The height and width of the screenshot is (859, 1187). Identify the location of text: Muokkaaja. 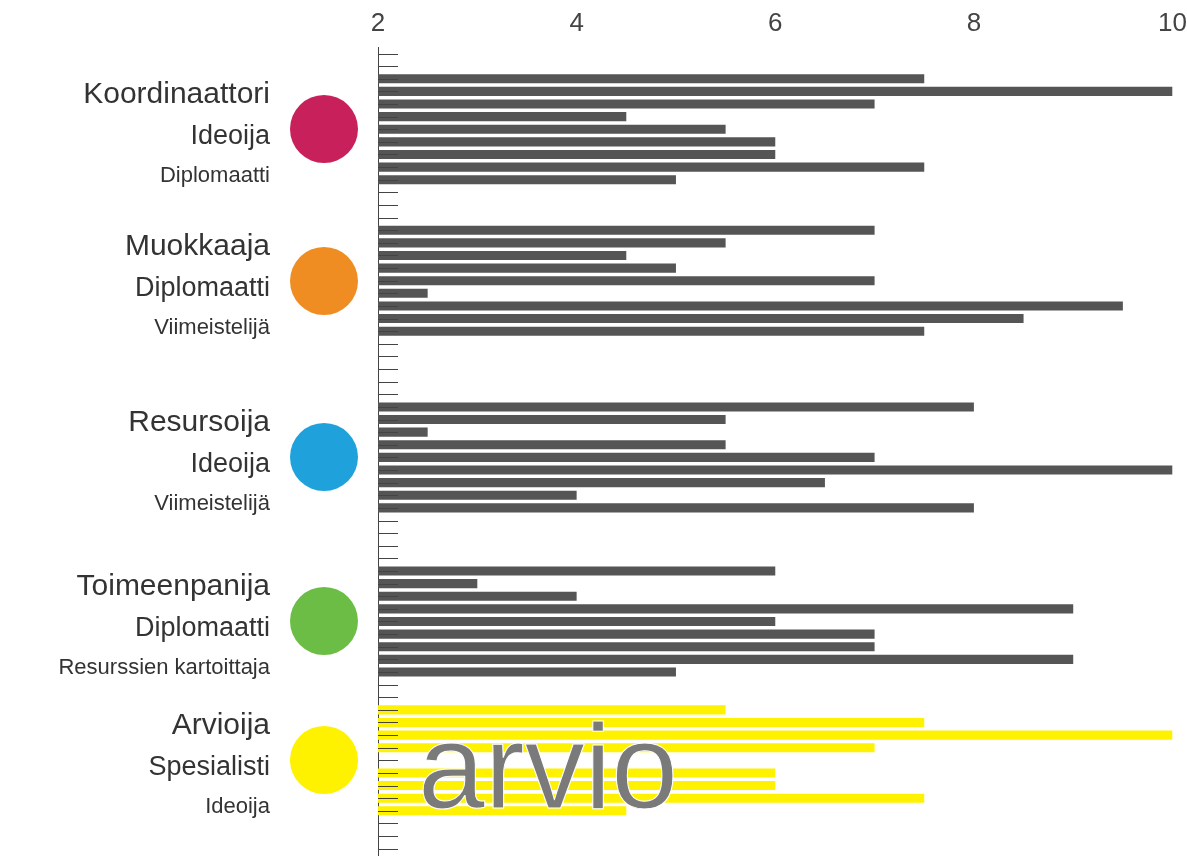
(197, 244).